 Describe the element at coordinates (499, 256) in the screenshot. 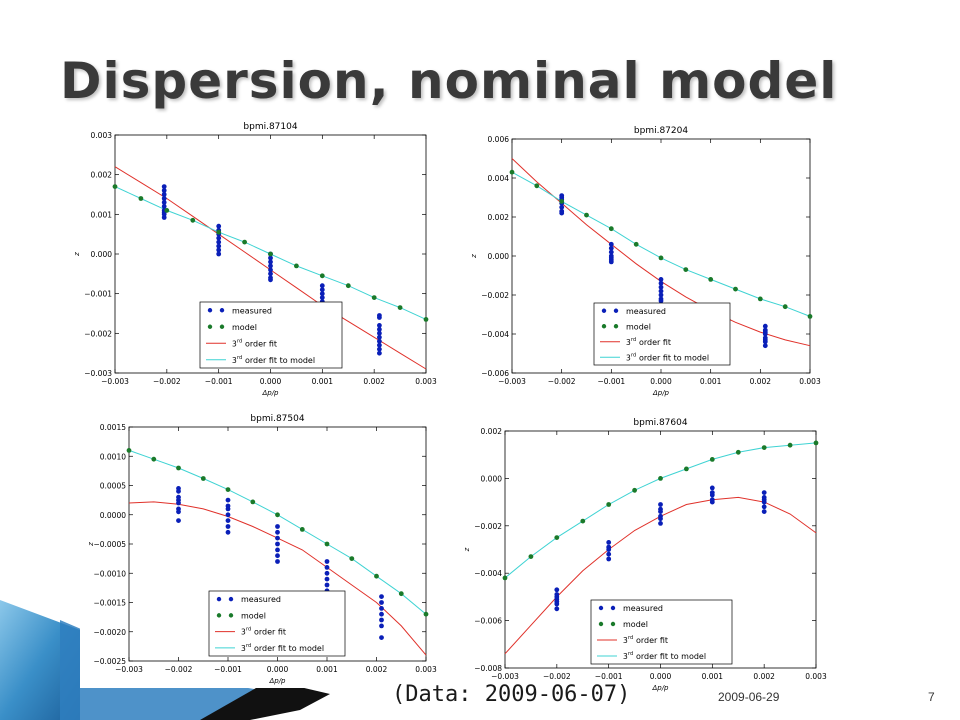

I see `y-tick-label: 0.000` at that location.